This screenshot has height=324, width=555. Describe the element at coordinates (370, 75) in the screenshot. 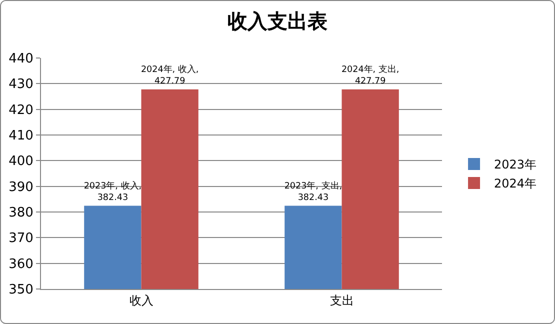

I see `data-label: 2024年, 支出, 427.79` at that location.